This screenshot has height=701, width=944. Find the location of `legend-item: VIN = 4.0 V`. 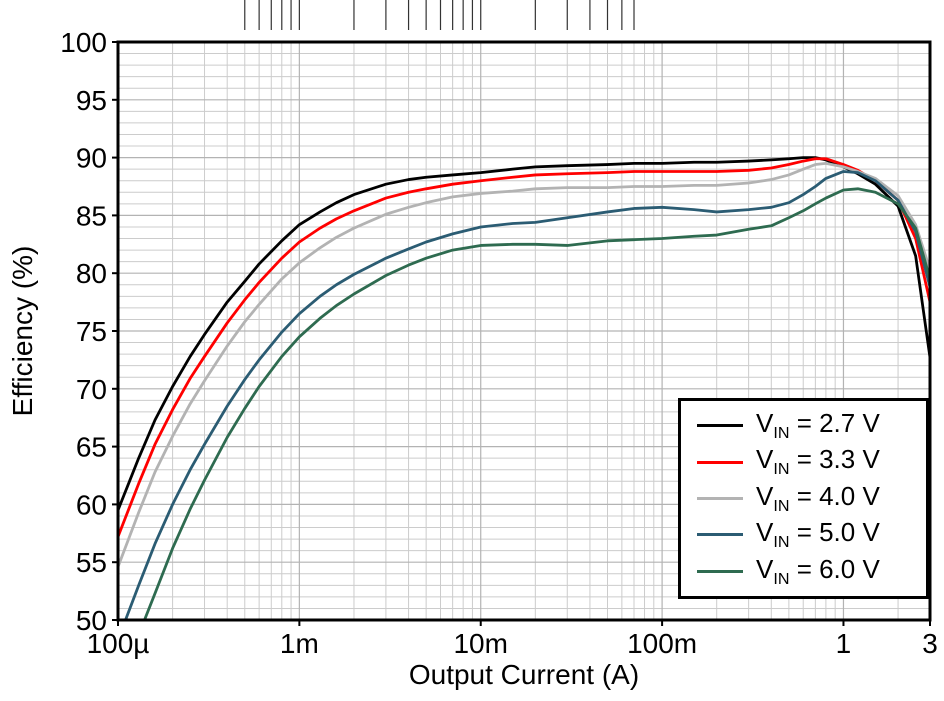

legend-item: VIN = 4.0 V is located at coordinates (808, 498).